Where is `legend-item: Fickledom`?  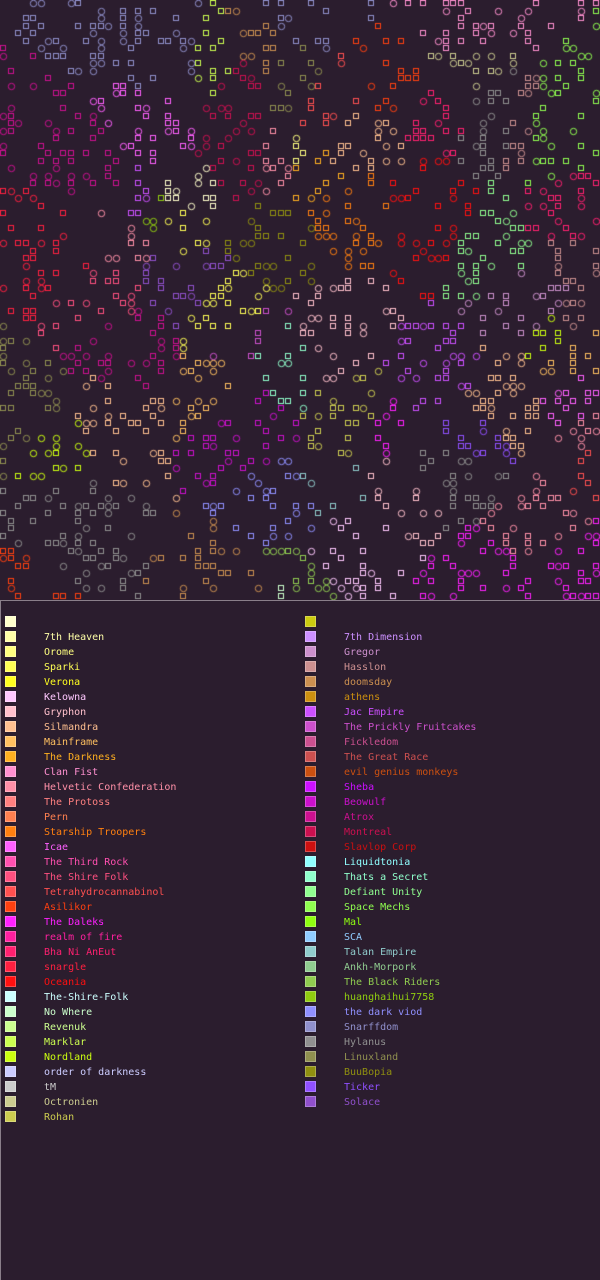
legend-item: Fickledom is located at coordinates (450, 742).